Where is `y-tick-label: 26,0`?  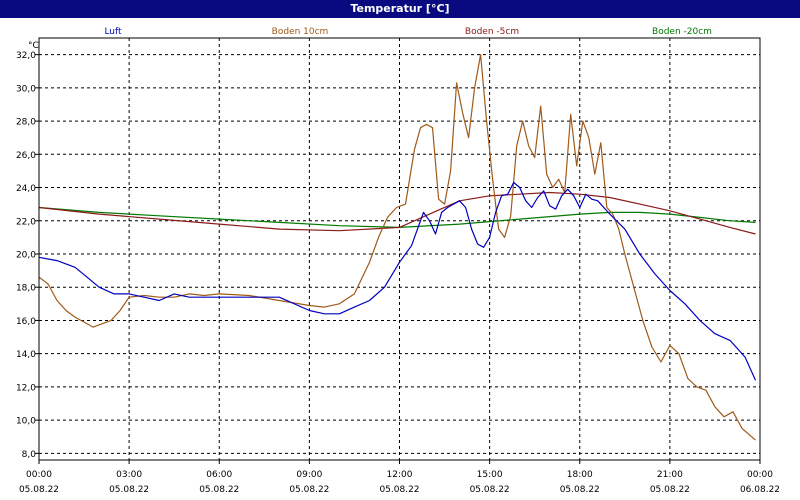
y-tick-label: 26,0 is located at coordinates (26, 156).